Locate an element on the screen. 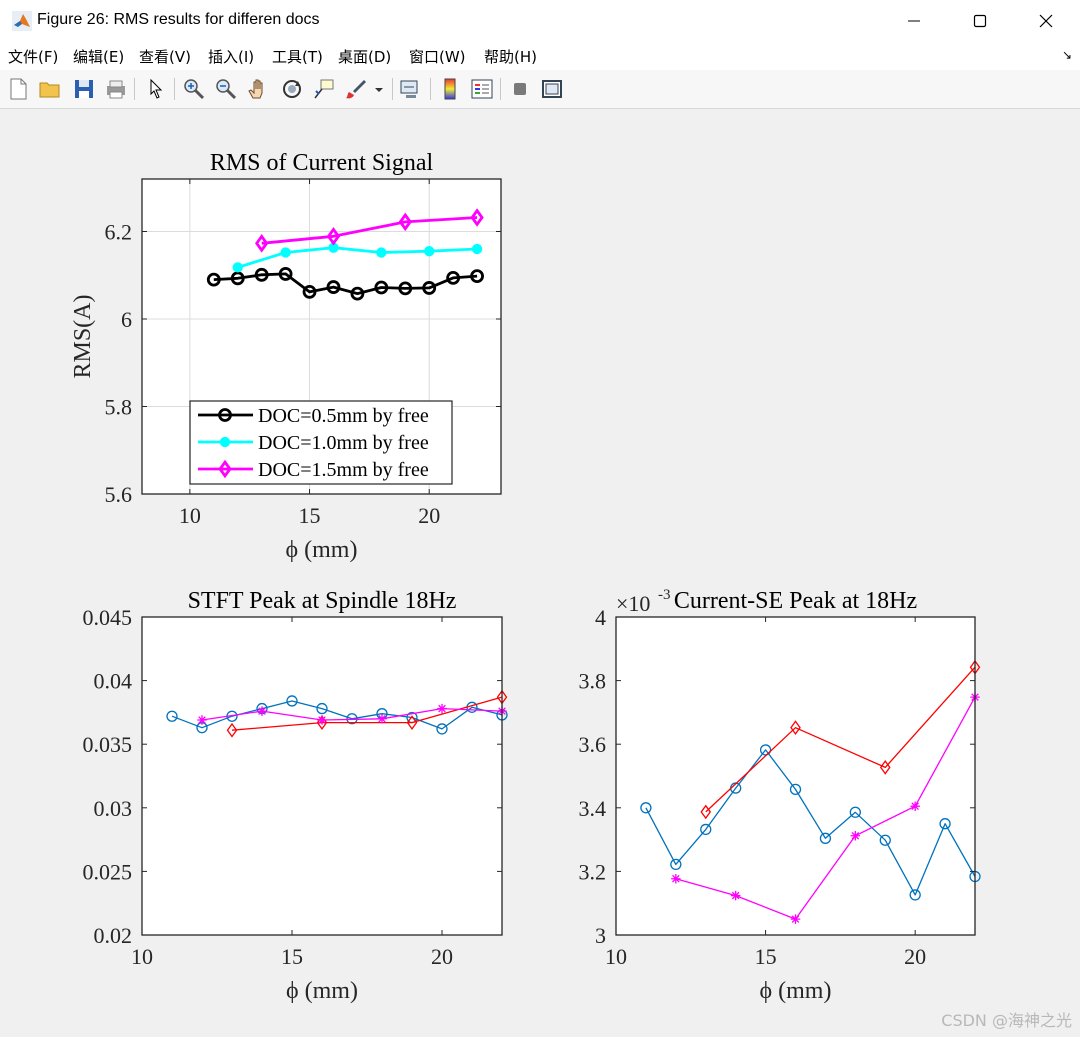 The width and height of the screenshot is (1080, 1037). y-axis-label: RMS(A) is located at coordinates (83, 336).